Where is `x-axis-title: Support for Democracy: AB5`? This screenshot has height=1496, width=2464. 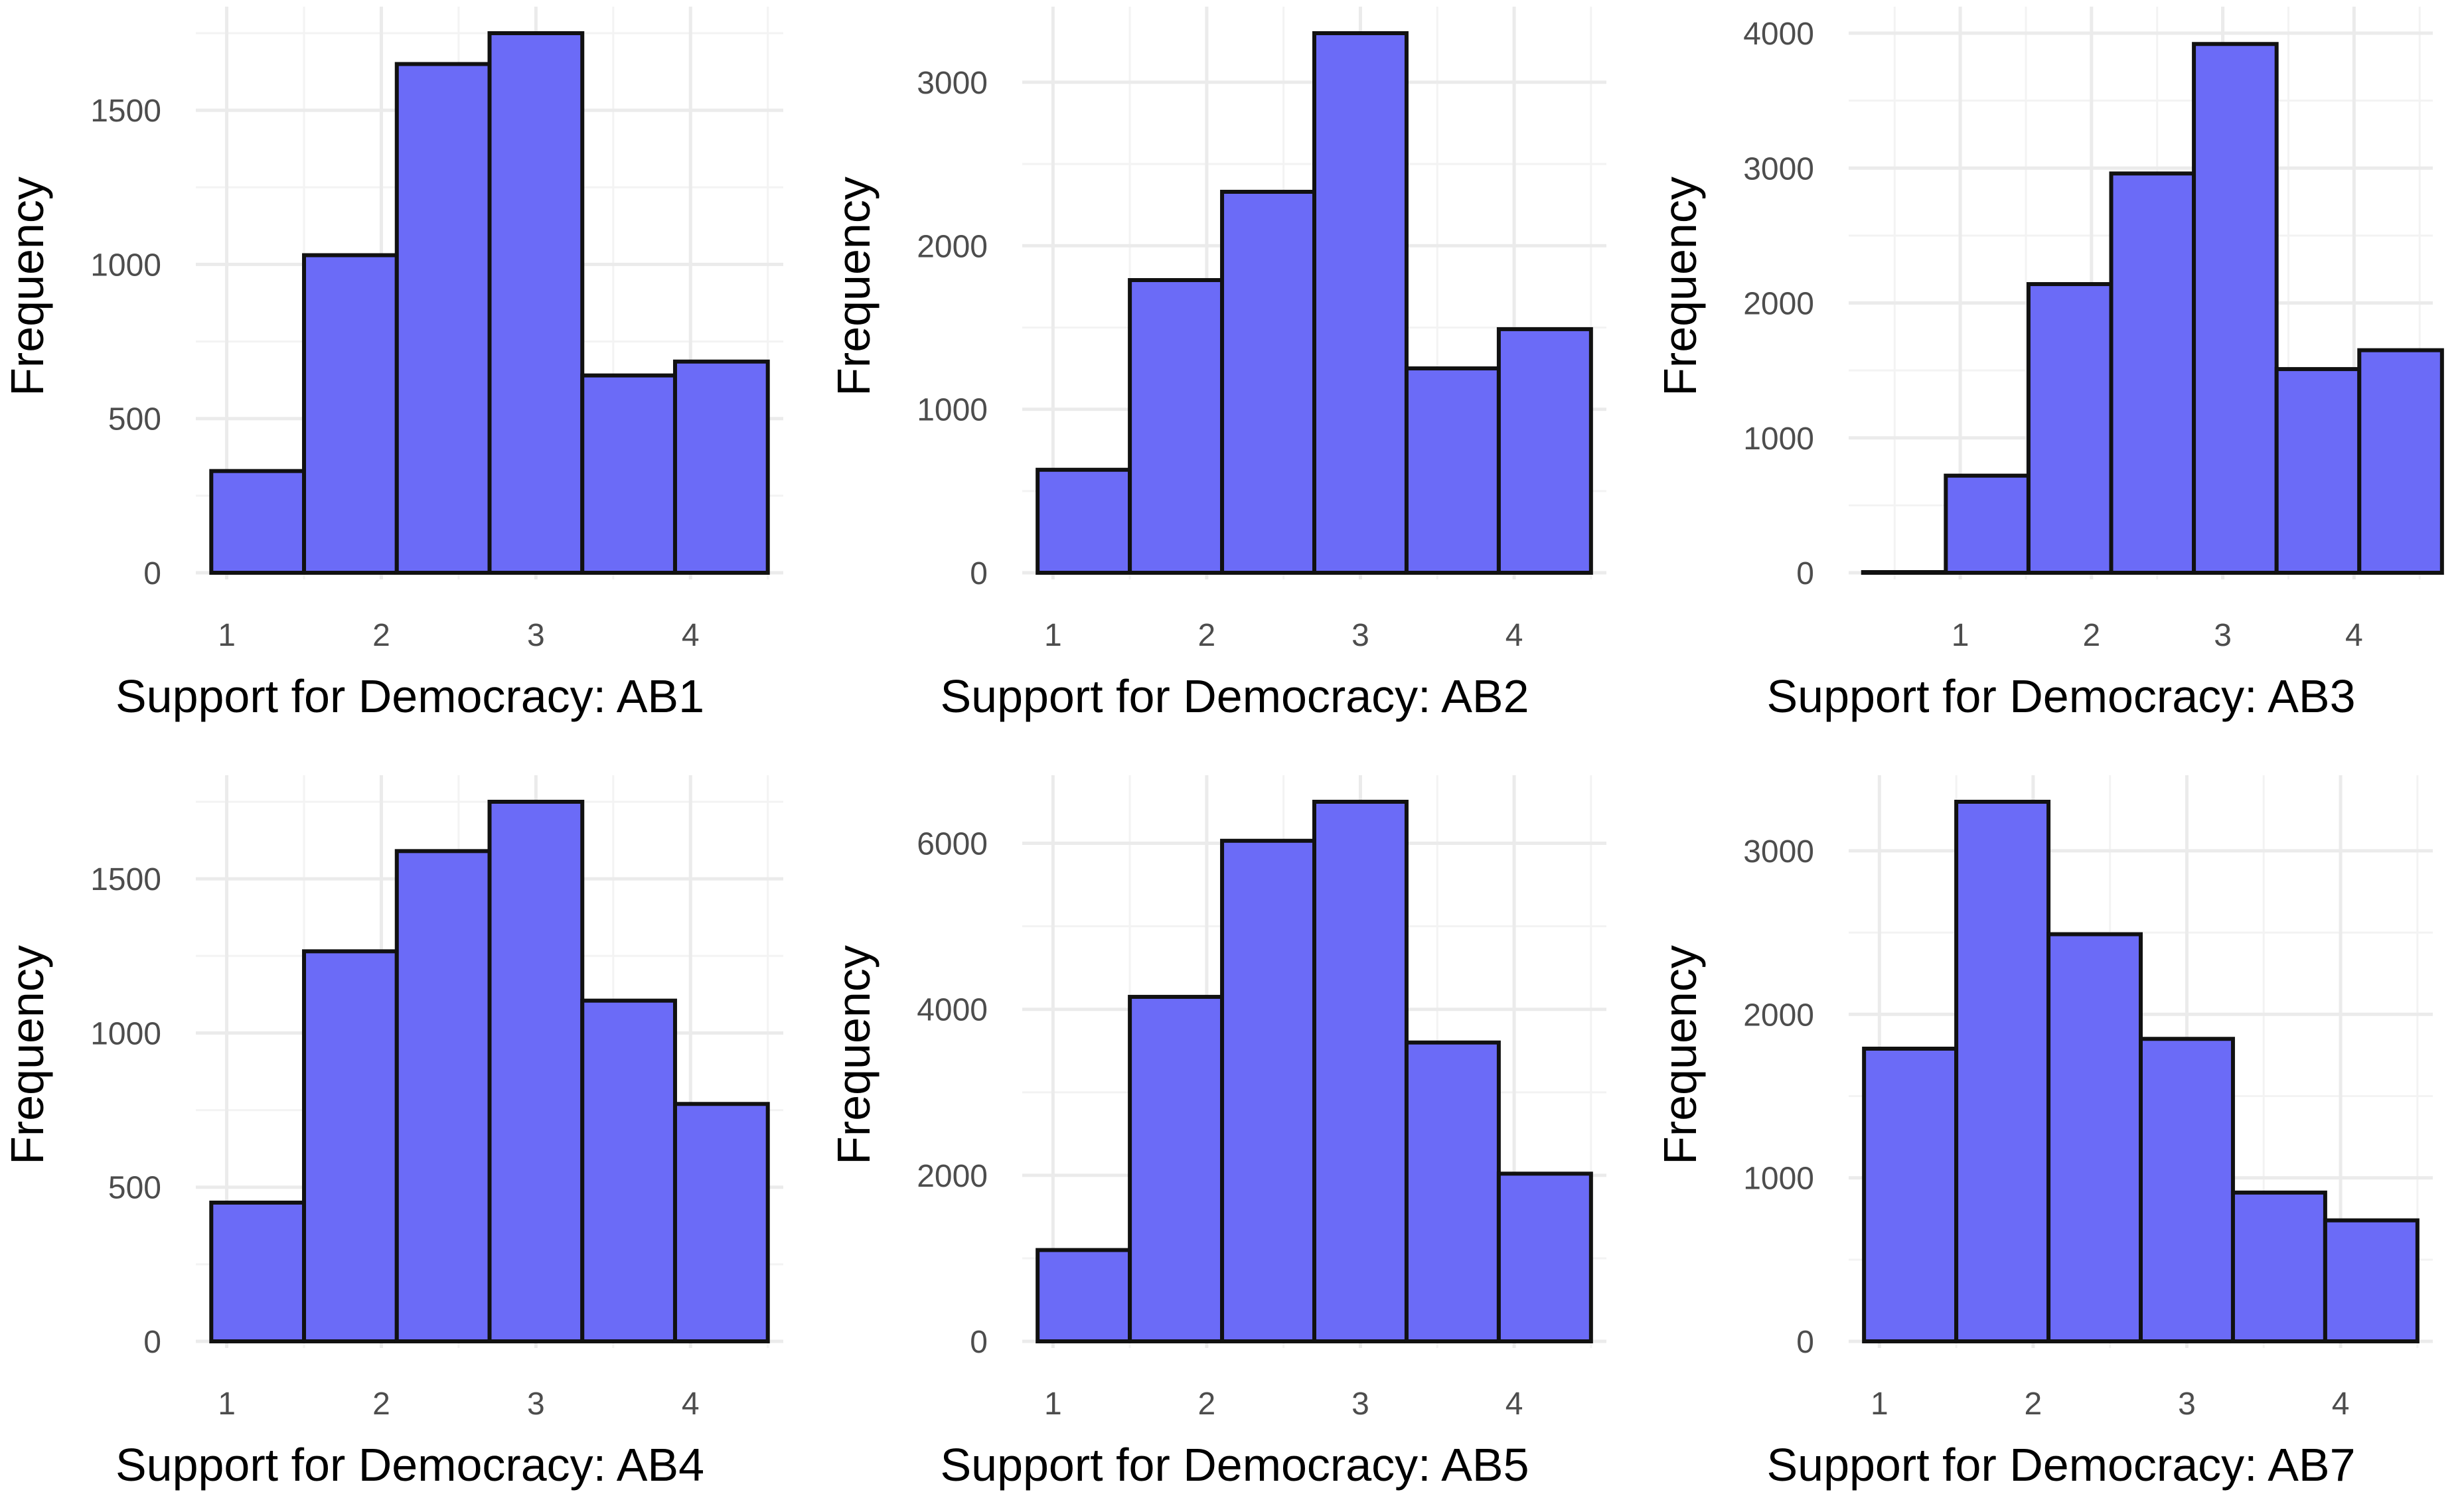
x-axis-title: Support for Democracy: AB5 is located at coordinates (1235, 1465).